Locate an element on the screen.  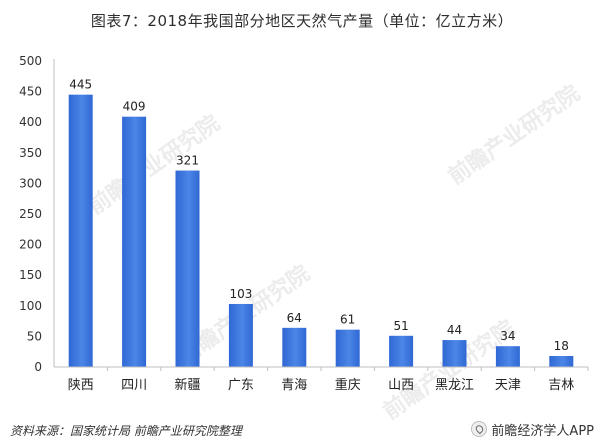
brand-logo-icon is located at coordinates (479, 429).